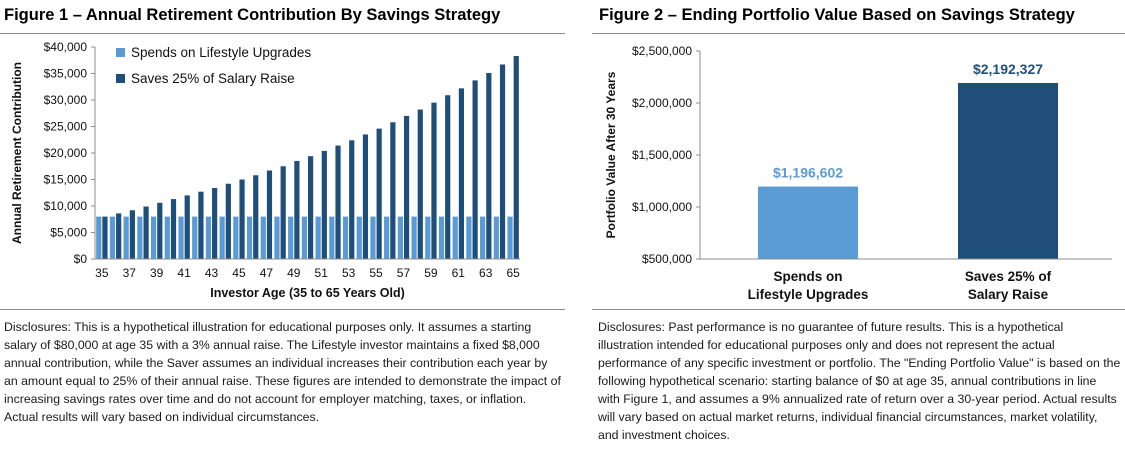  What do you see at coordinates (294, 273) in the screenshot?
I see `x-tick-label: 49` at bounding box center [294, 273].